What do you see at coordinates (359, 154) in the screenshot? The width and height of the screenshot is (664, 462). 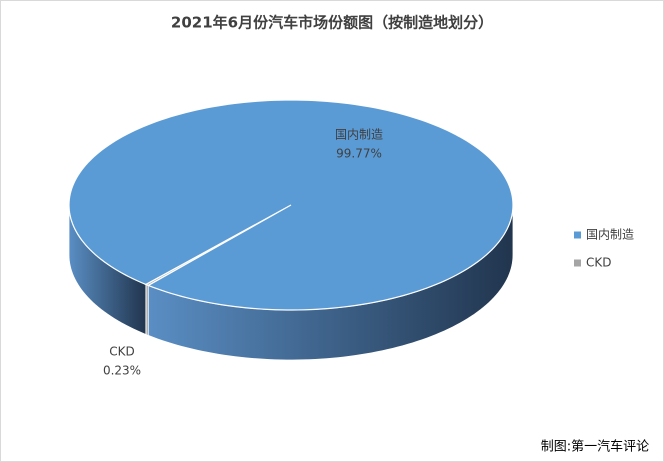 I see `data-label-value: 99.77%` at bounding box center [359, 154].